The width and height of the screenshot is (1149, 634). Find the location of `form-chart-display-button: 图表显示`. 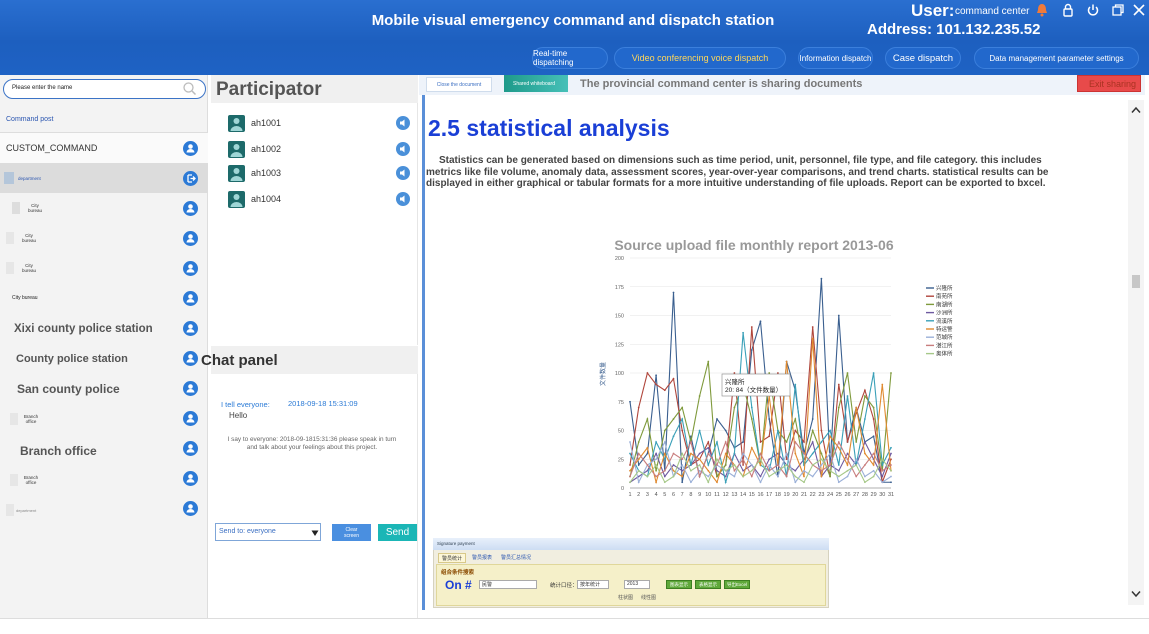

form-chart-display-button: 图表显示 is located at coordinates (679, 584).